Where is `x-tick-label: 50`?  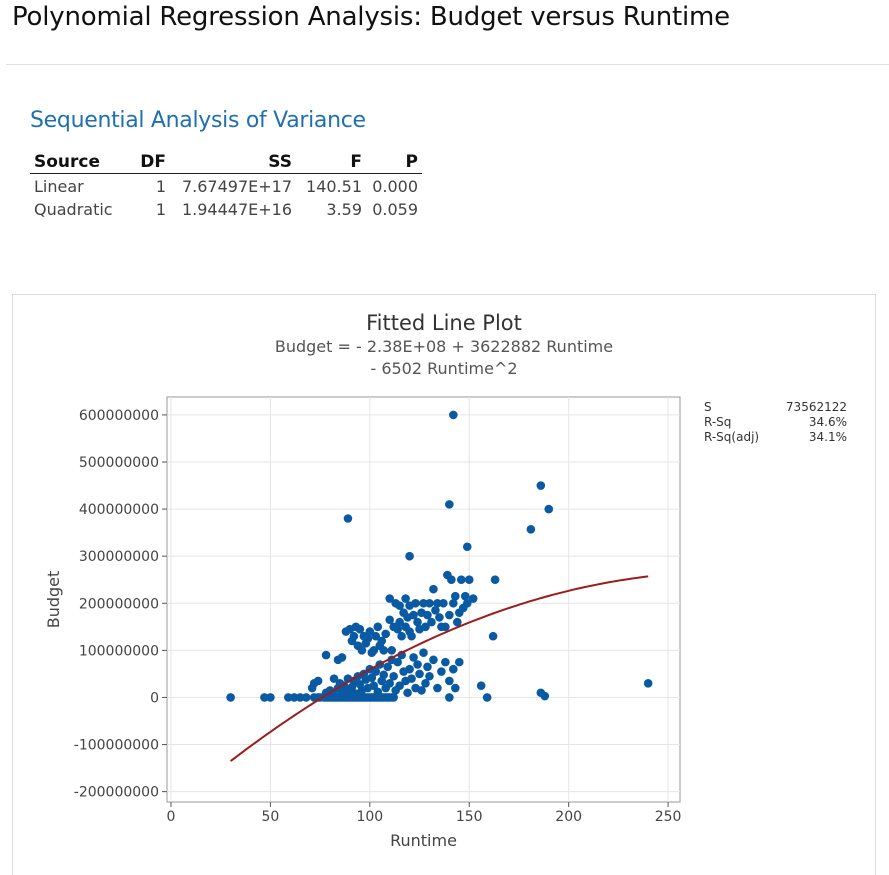 x-tick-label: 50 is located at coordinates (270, 817).